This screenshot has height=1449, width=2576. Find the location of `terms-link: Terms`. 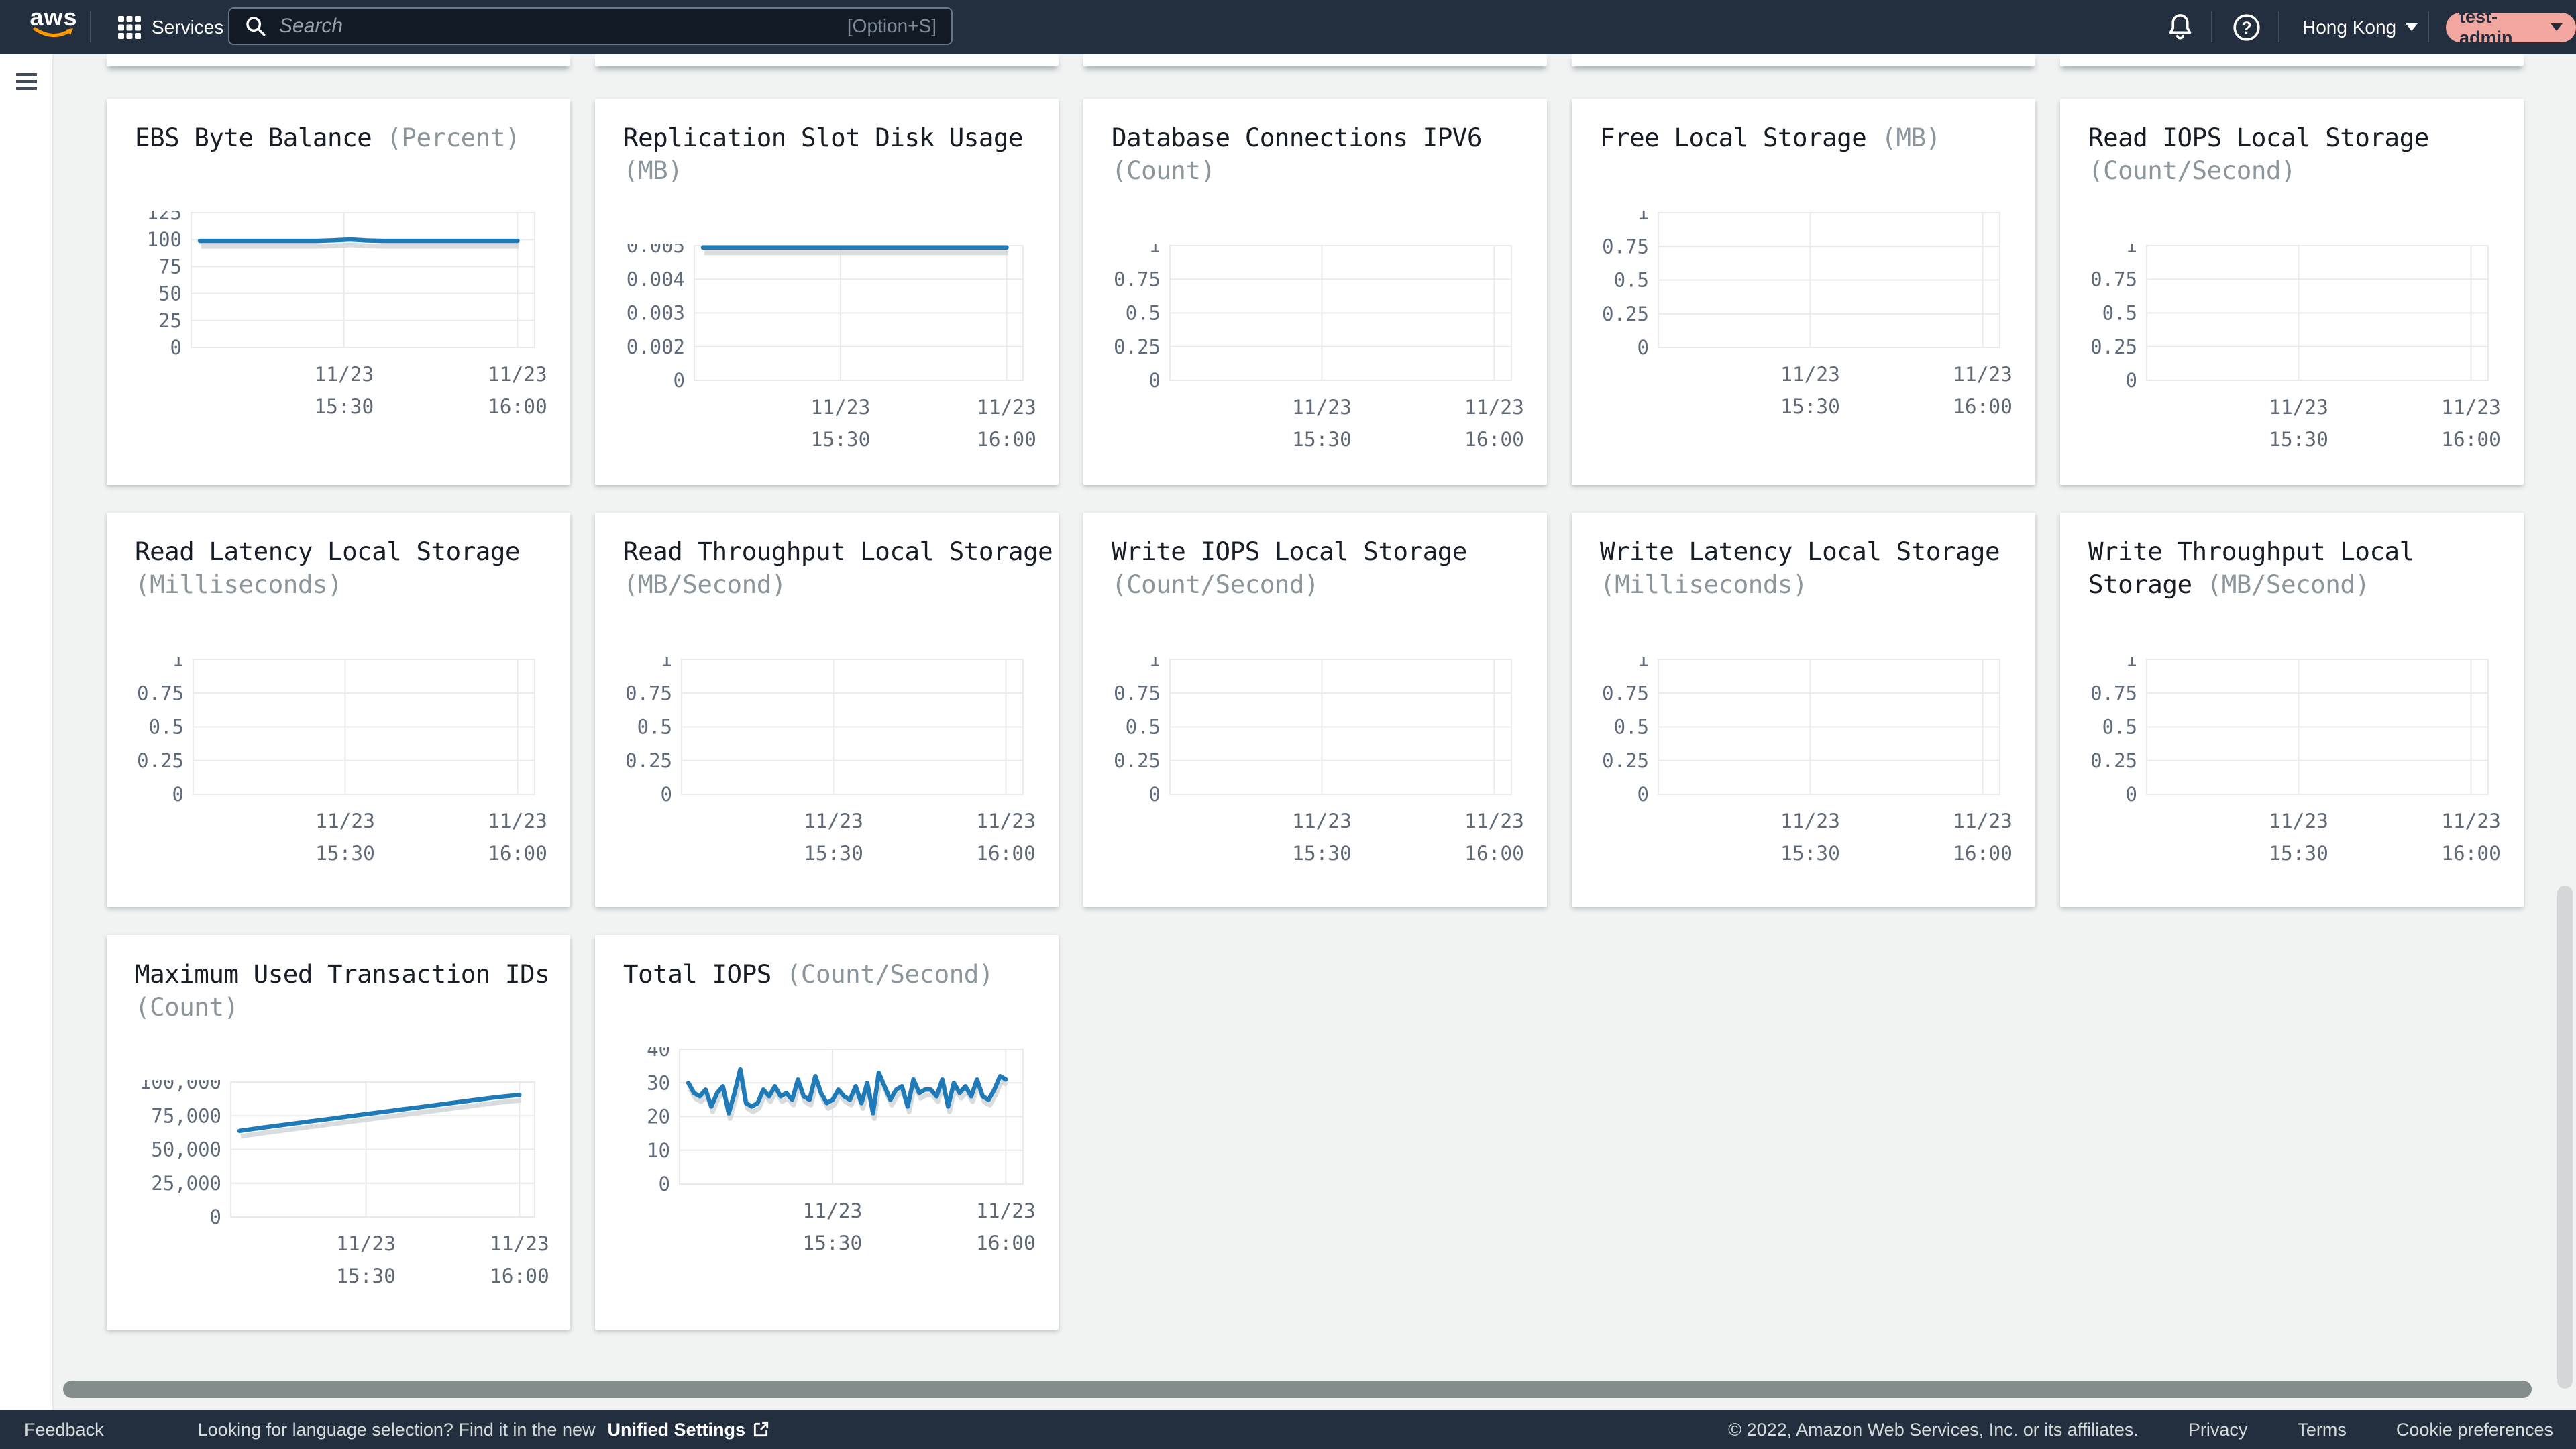

terms-link: Terms is located at coordinates (2322, 1429).